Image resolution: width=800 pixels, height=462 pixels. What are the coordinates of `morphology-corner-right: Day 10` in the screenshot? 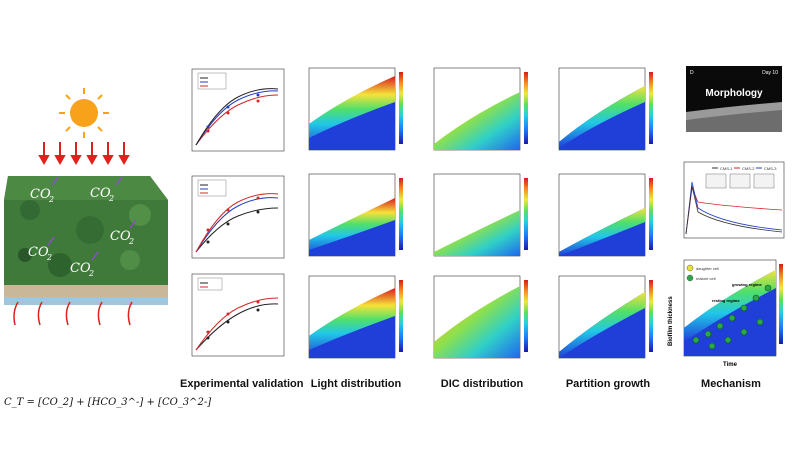 It's located at (770, 73).